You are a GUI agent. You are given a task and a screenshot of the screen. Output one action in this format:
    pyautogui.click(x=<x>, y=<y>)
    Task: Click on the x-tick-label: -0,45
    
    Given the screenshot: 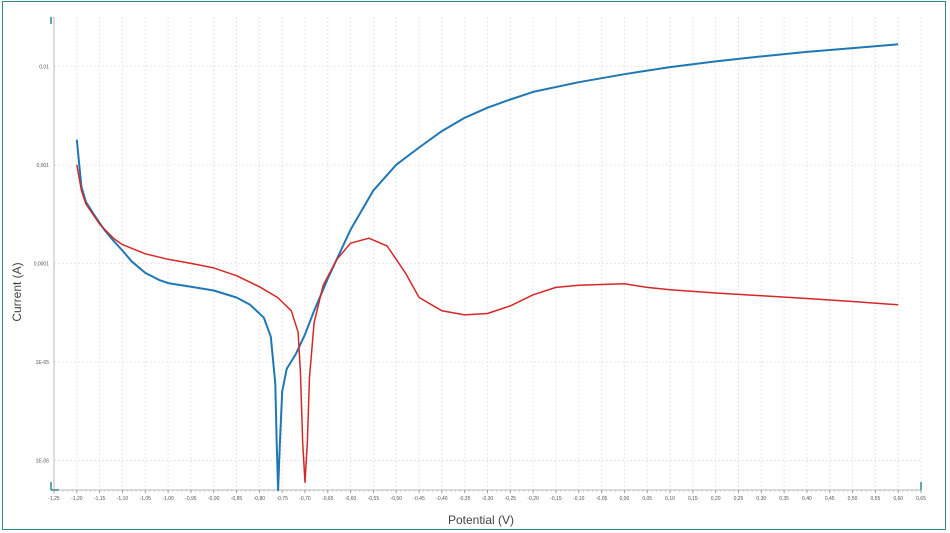 What is the action you would take?
    pyautogui.click(x=419, y=499)
    